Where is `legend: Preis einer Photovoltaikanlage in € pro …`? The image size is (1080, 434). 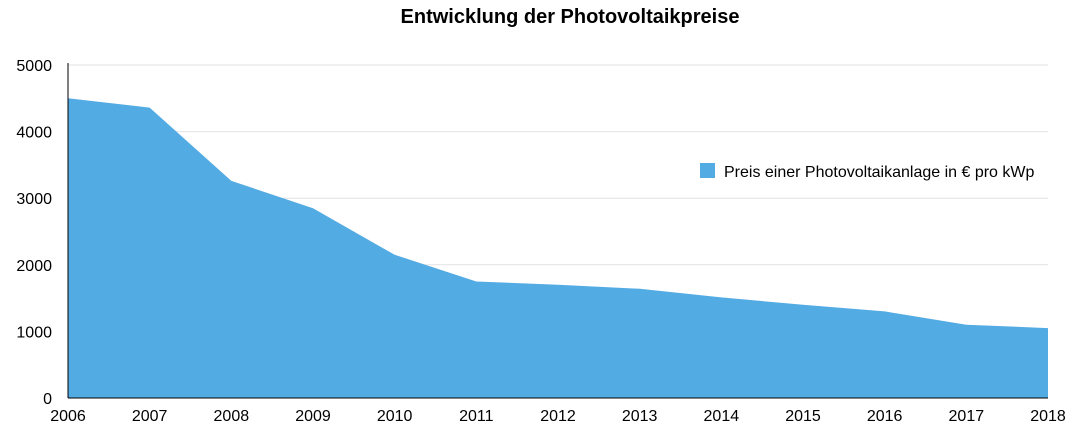 legend: Preis einer Photovoltaikanlage in € pro … is located at coordinates (867, 172).